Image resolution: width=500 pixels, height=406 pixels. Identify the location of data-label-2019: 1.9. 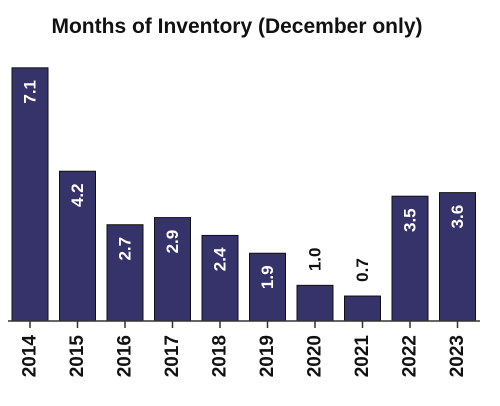
(267, 277).